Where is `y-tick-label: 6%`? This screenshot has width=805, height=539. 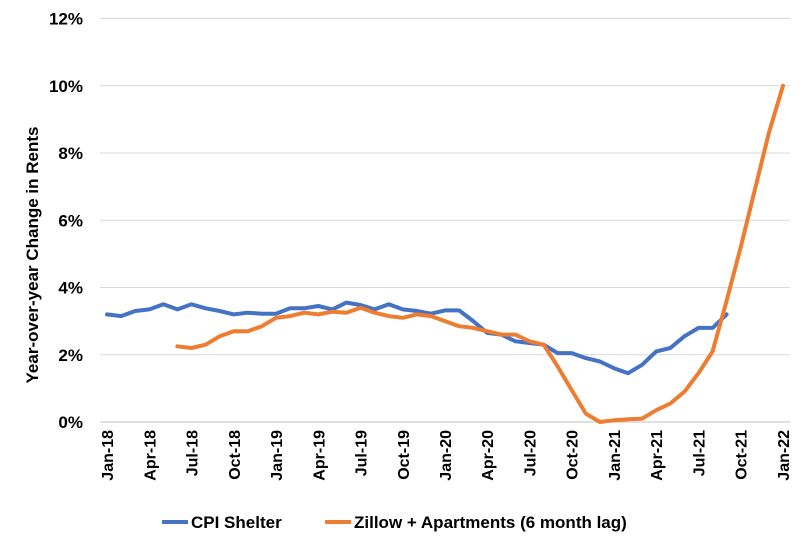 y-tick-label: 6% is located at coordinates (70, 220).